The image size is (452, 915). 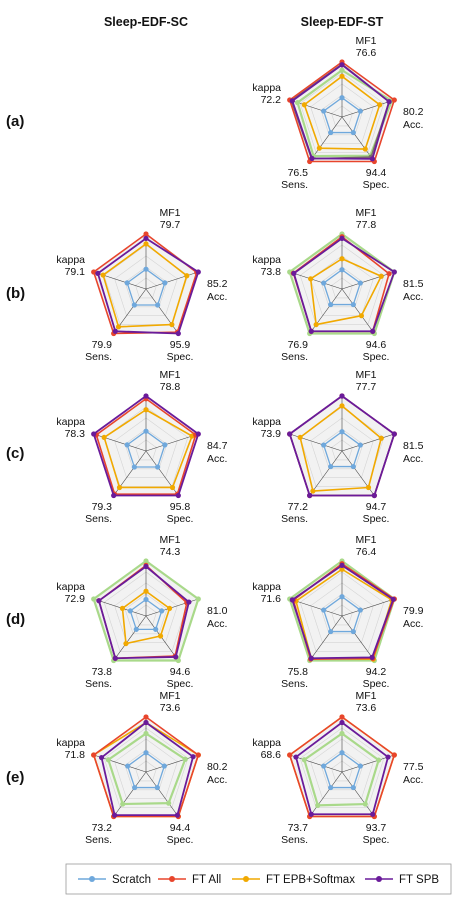 What do you see at coordinates (376, 507) in the screenshot?
I see `axis-value-spec: 94.7` at bounding box center [376, 507].